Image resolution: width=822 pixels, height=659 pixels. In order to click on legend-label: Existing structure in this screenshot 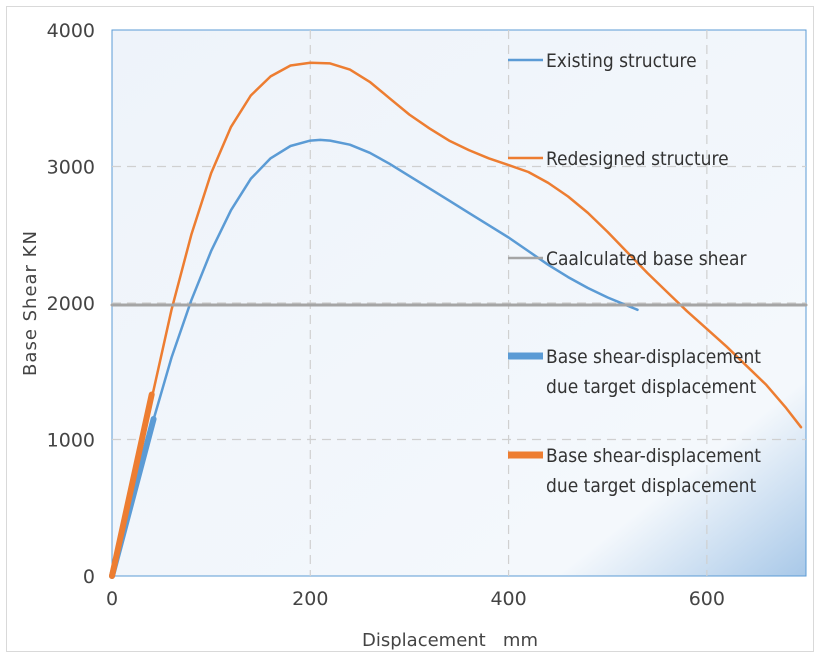, I will do `click(621, 61)`.